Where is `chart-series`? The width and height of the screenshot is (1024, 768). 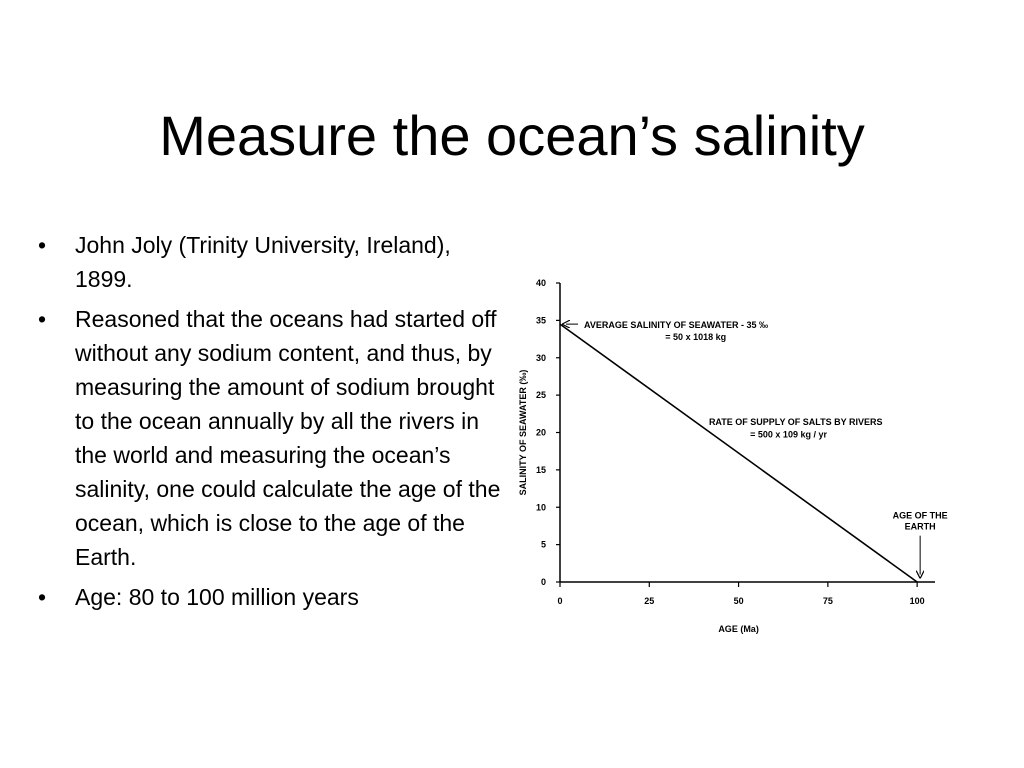
chart-series is located at coordinates (738, 453).